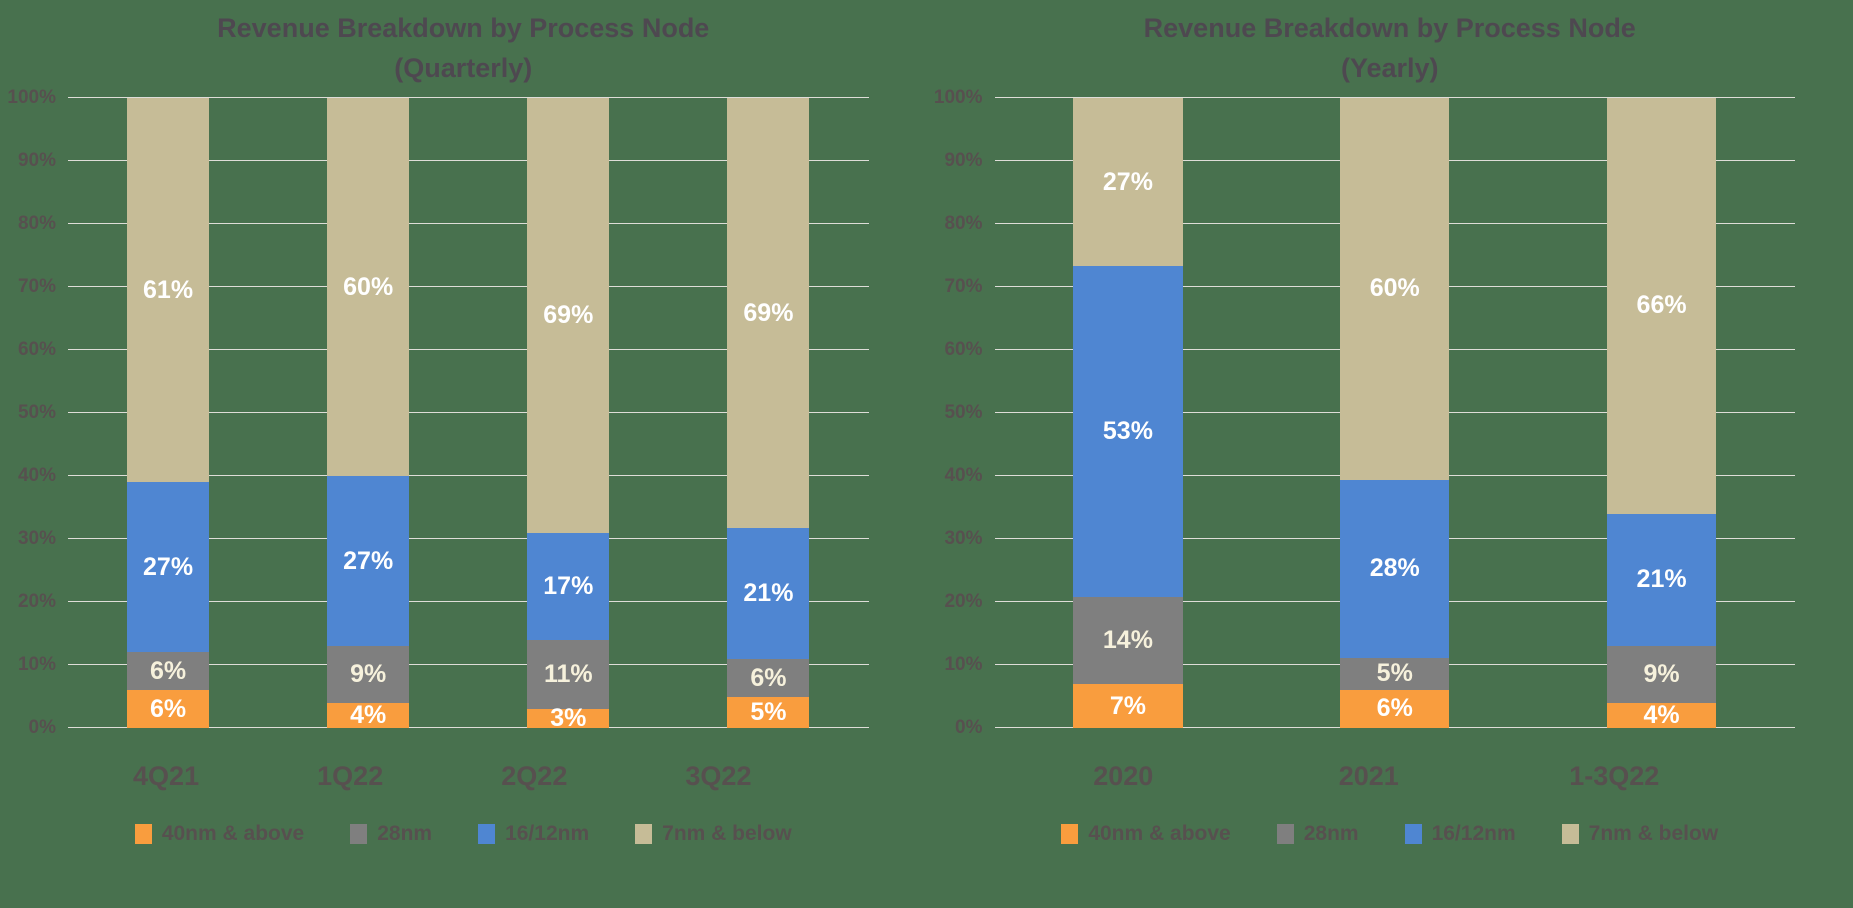 The width and height of the screenshot is (1853, 908). I want to click on y-tick-label: 90%, so click(963, 160).